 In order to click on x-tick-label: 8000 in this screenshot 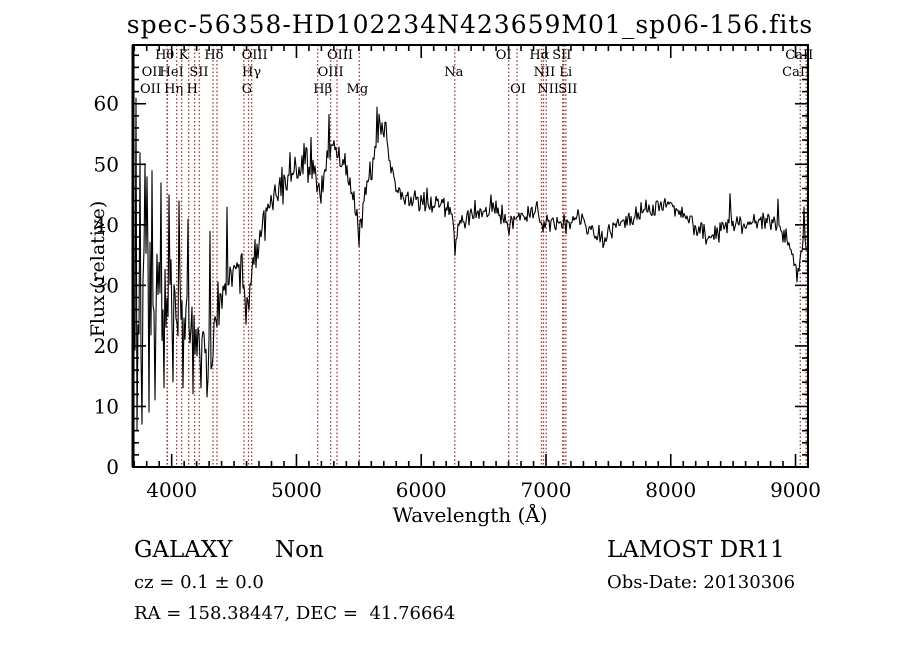, I will do `click(670, 490)`.